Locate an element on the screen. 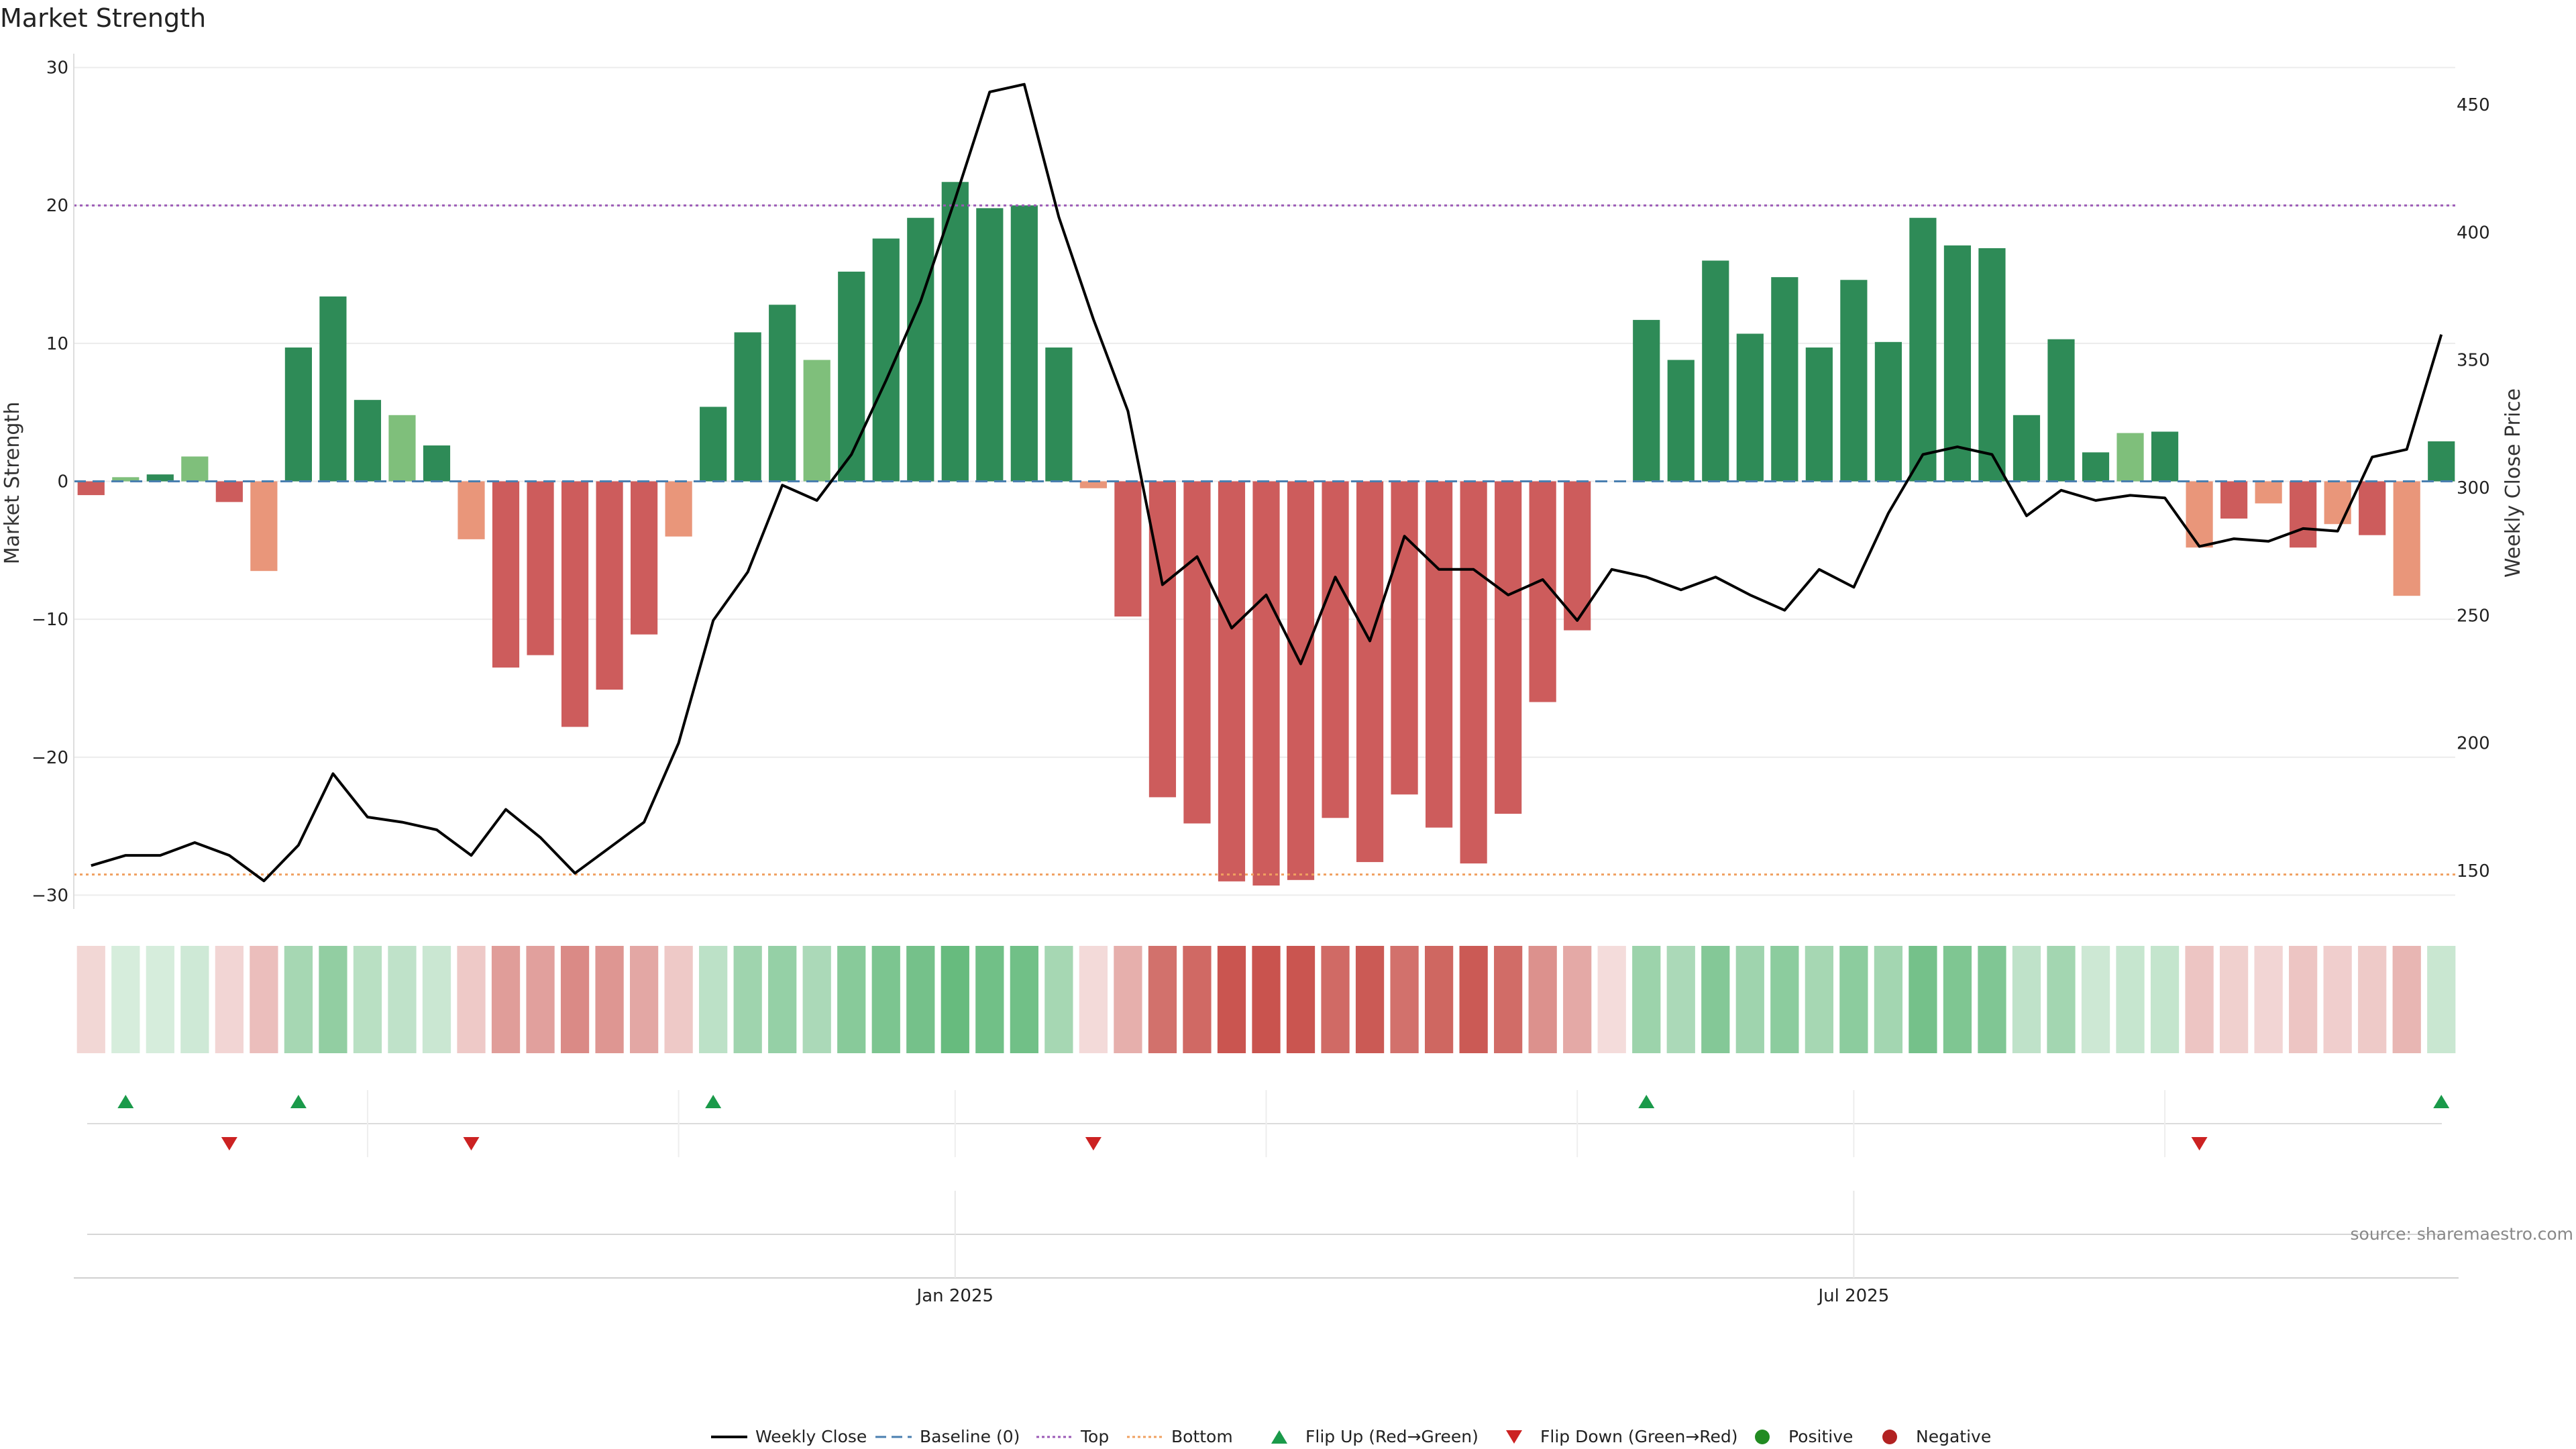 This screenshot has width=2576, height=1449. y-tick-right: 300 is located at coordinates (2473, 488).